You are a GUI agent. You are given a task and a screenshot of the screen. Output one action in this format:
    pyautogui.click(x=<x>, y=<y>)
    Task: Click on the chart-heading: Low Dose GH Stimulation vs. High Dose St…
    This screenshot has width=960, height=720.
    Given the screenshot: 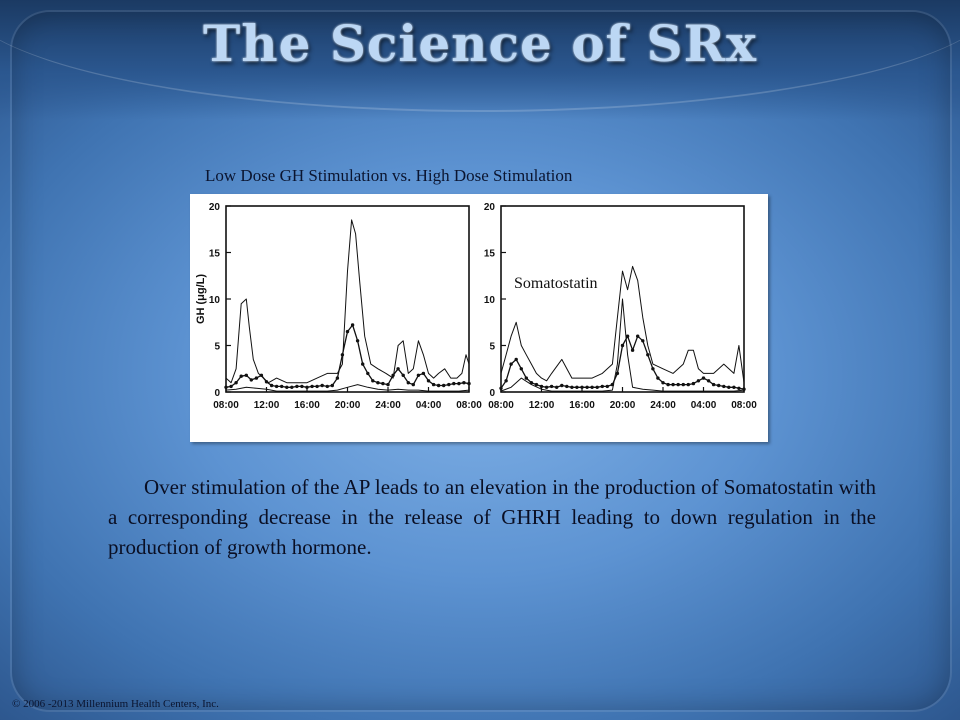 What is the action you would take?
    pyautogui.click(x=389, y=175)
    